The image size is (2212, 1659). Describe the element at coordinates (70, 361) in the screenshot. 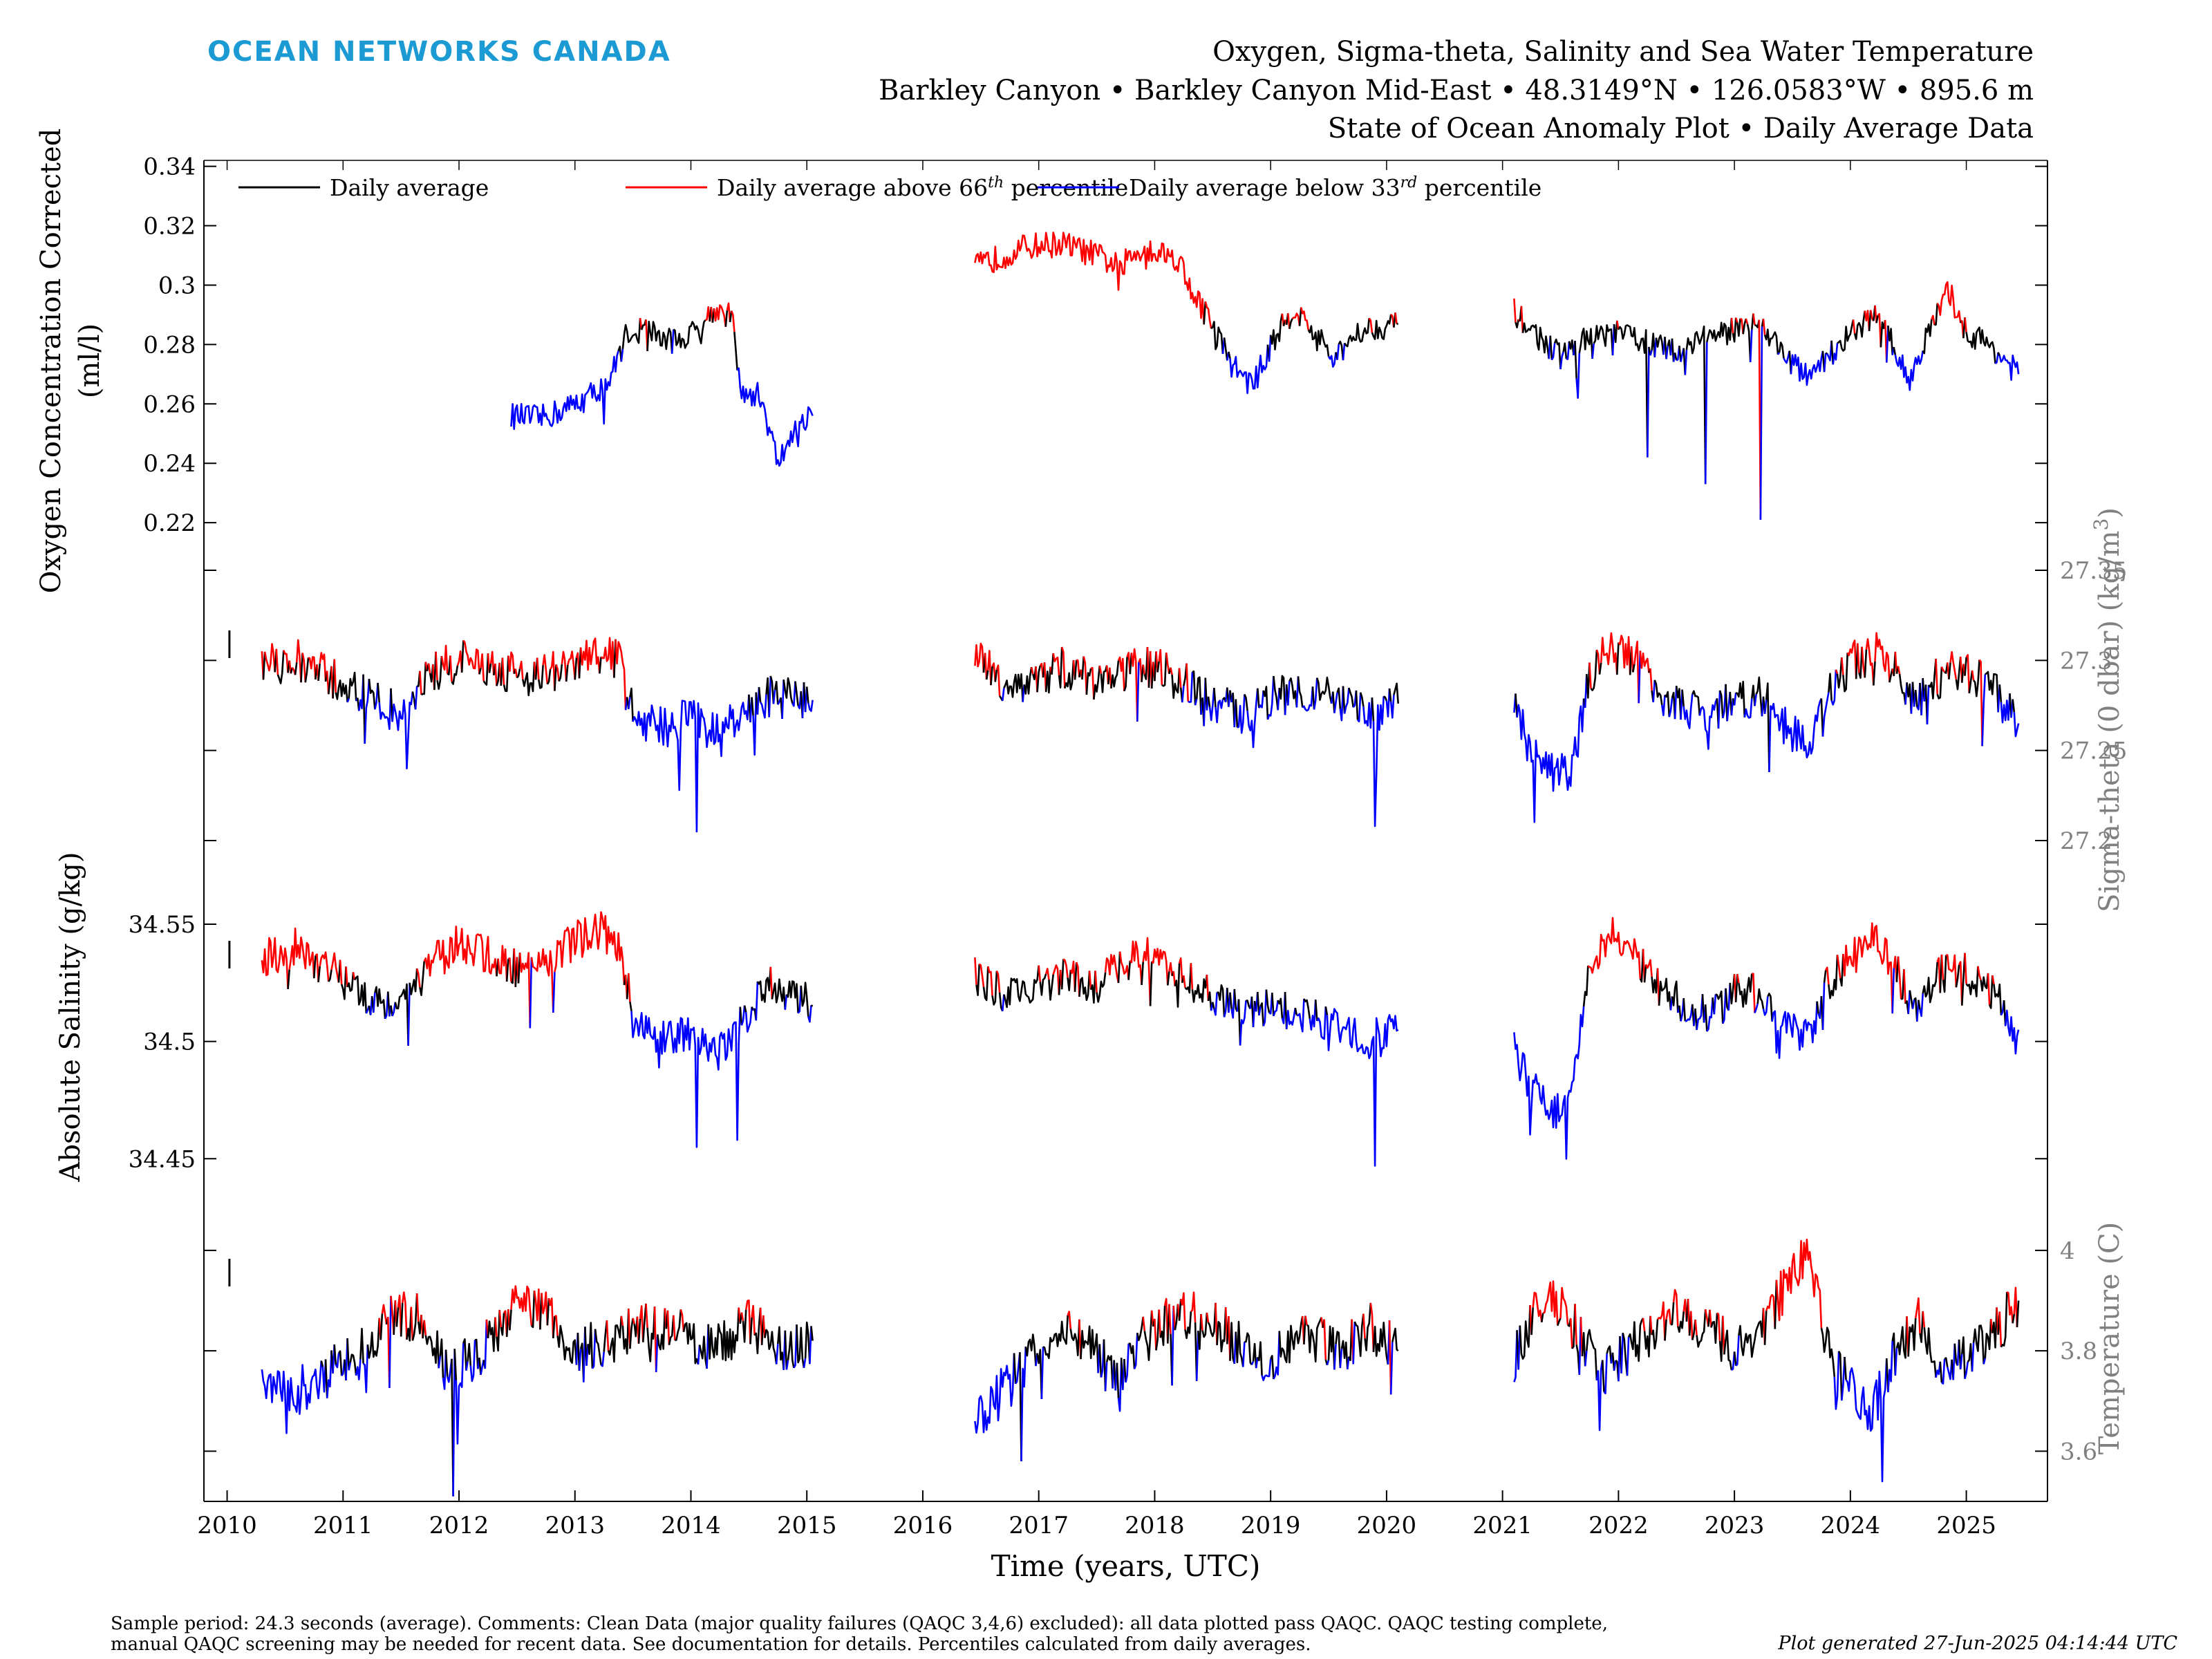

I see `oxygen-y-label: Oxygen Concentration Corrected (ml/l)` at that location.